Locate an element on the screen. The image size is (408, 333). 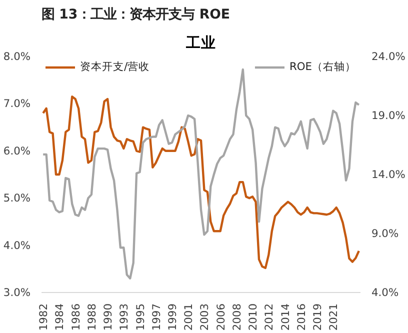
y-tick-label: 8.0% is located at coordinates (17, 56).